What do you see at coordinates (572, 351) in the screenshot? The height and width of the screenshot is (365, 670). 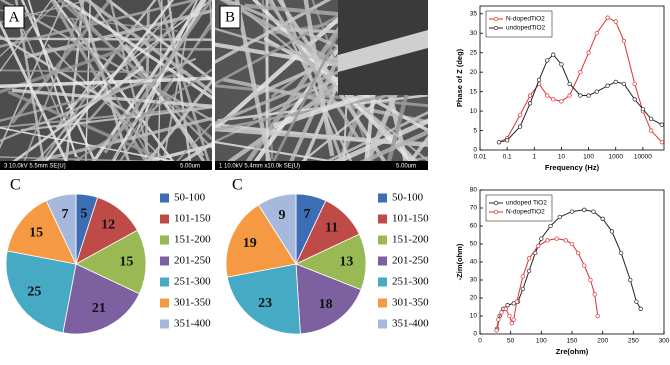 I see `x-axis-label: Zre(ohm)` at bounding box center [572, 351].